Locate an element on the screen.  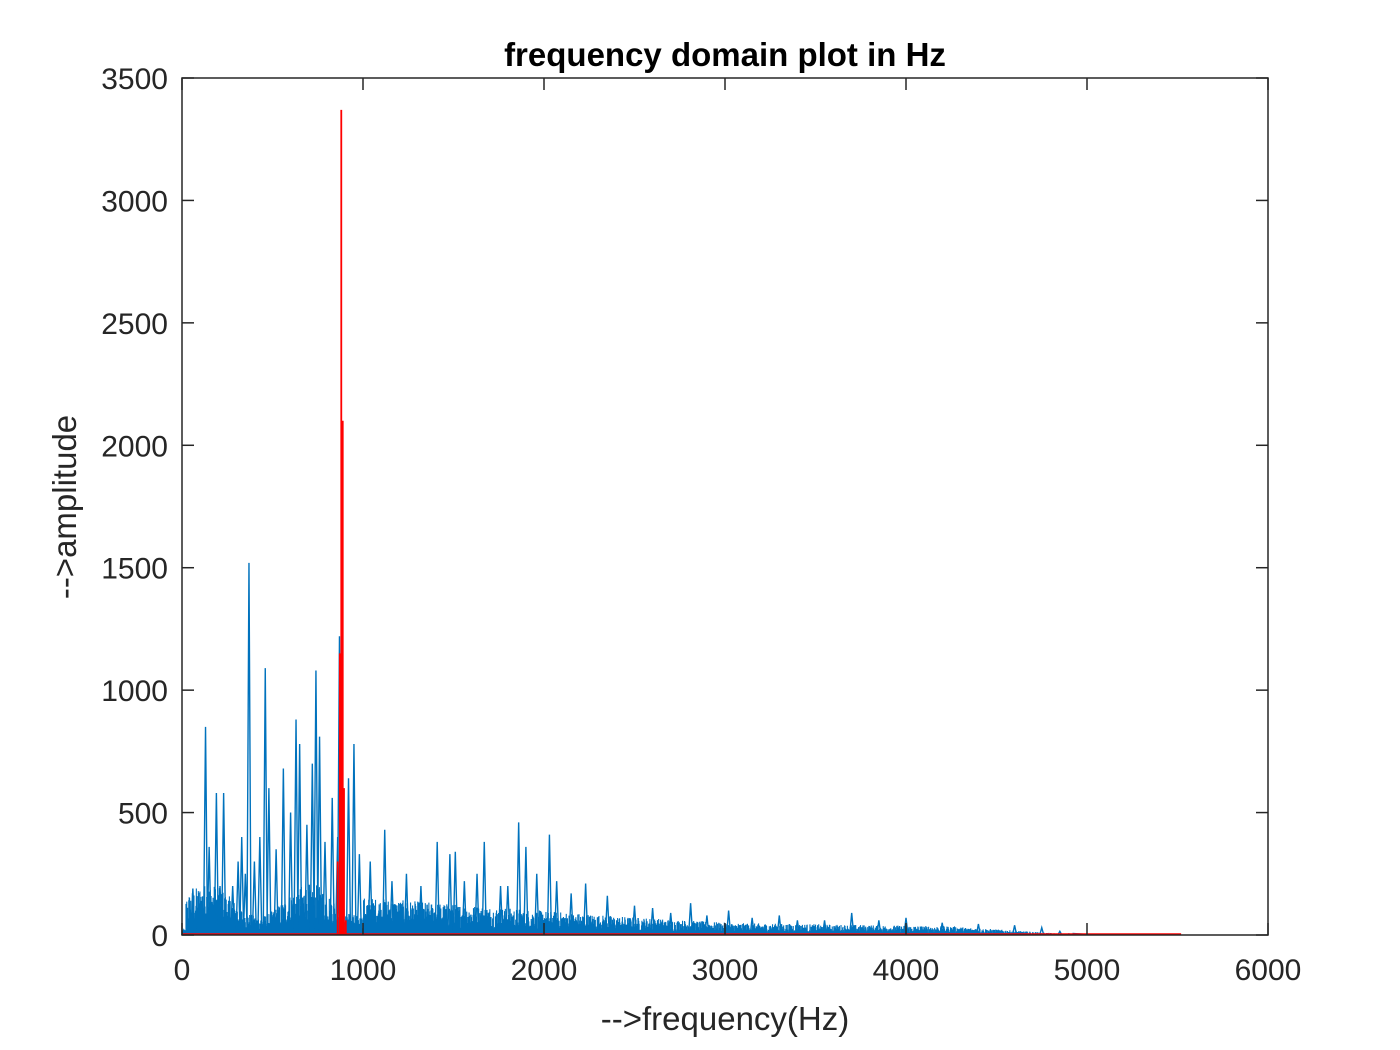
y-tick-label-1: 500 is located at coordinates (143, 814).